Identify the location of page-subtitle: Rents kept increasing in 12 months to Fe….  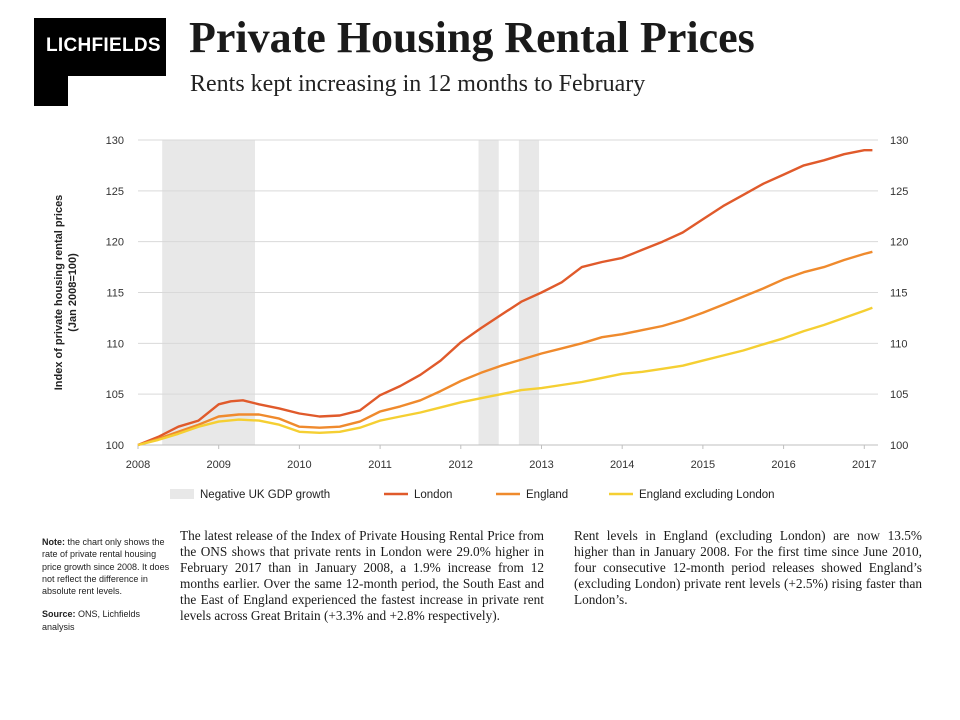
(418, 84).